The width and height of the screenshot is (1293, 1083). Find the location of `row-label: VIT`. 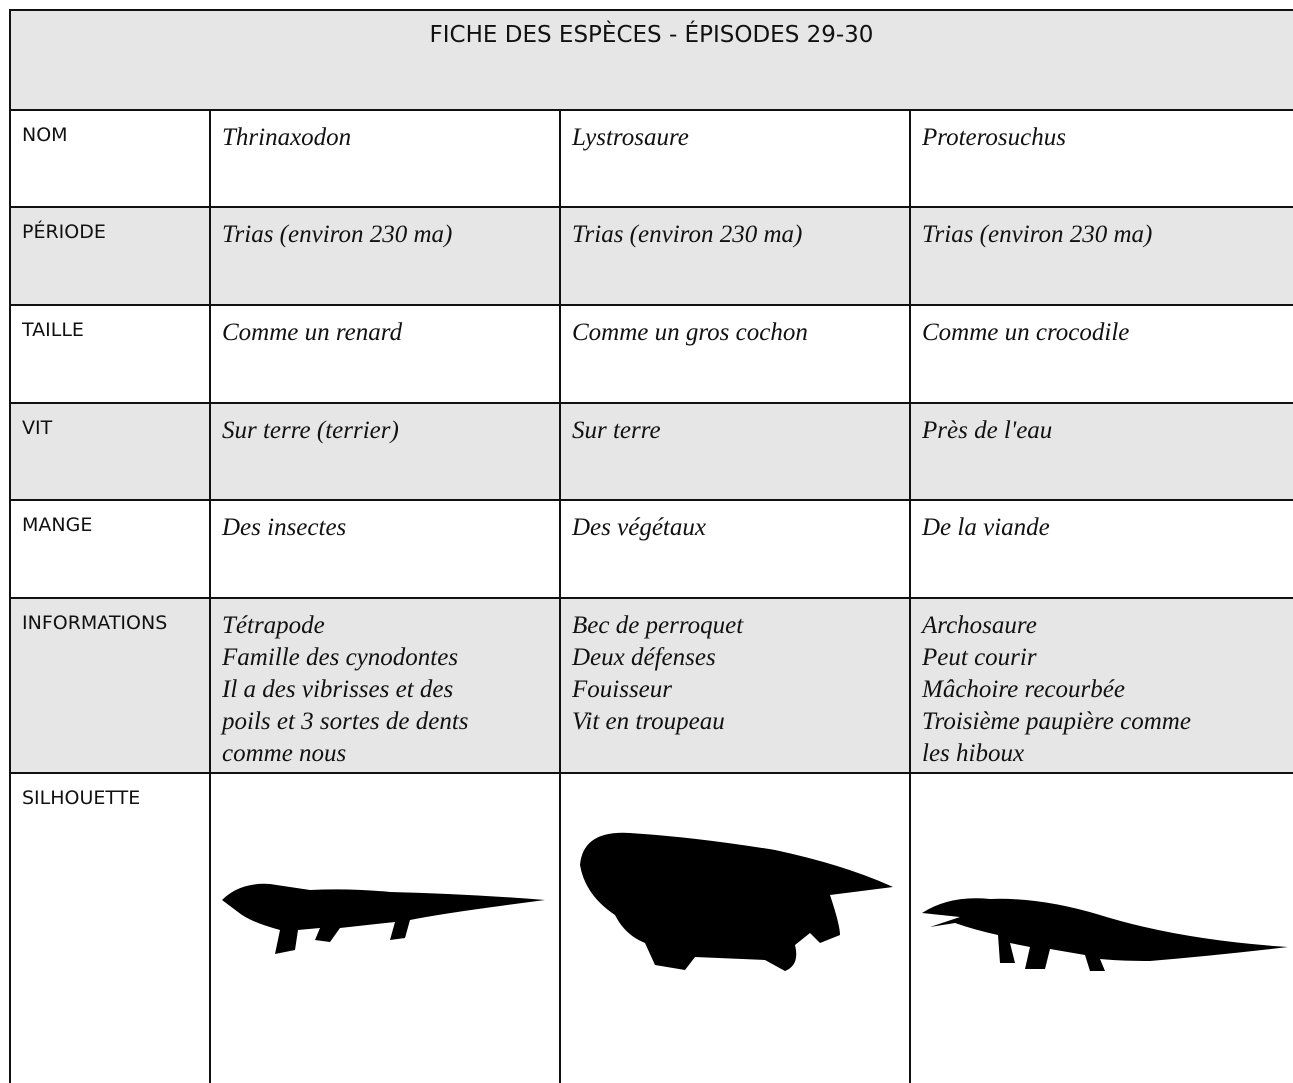

row-label: VIT is located at coordinates (37, 428).